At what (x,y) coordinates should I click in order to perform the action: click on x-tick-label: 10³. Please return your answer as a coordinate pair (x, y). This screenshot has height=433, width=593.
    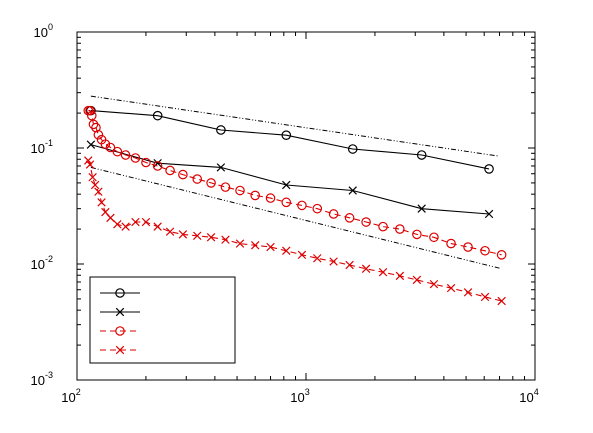
    Looking at the image, I should click on (299, 396).